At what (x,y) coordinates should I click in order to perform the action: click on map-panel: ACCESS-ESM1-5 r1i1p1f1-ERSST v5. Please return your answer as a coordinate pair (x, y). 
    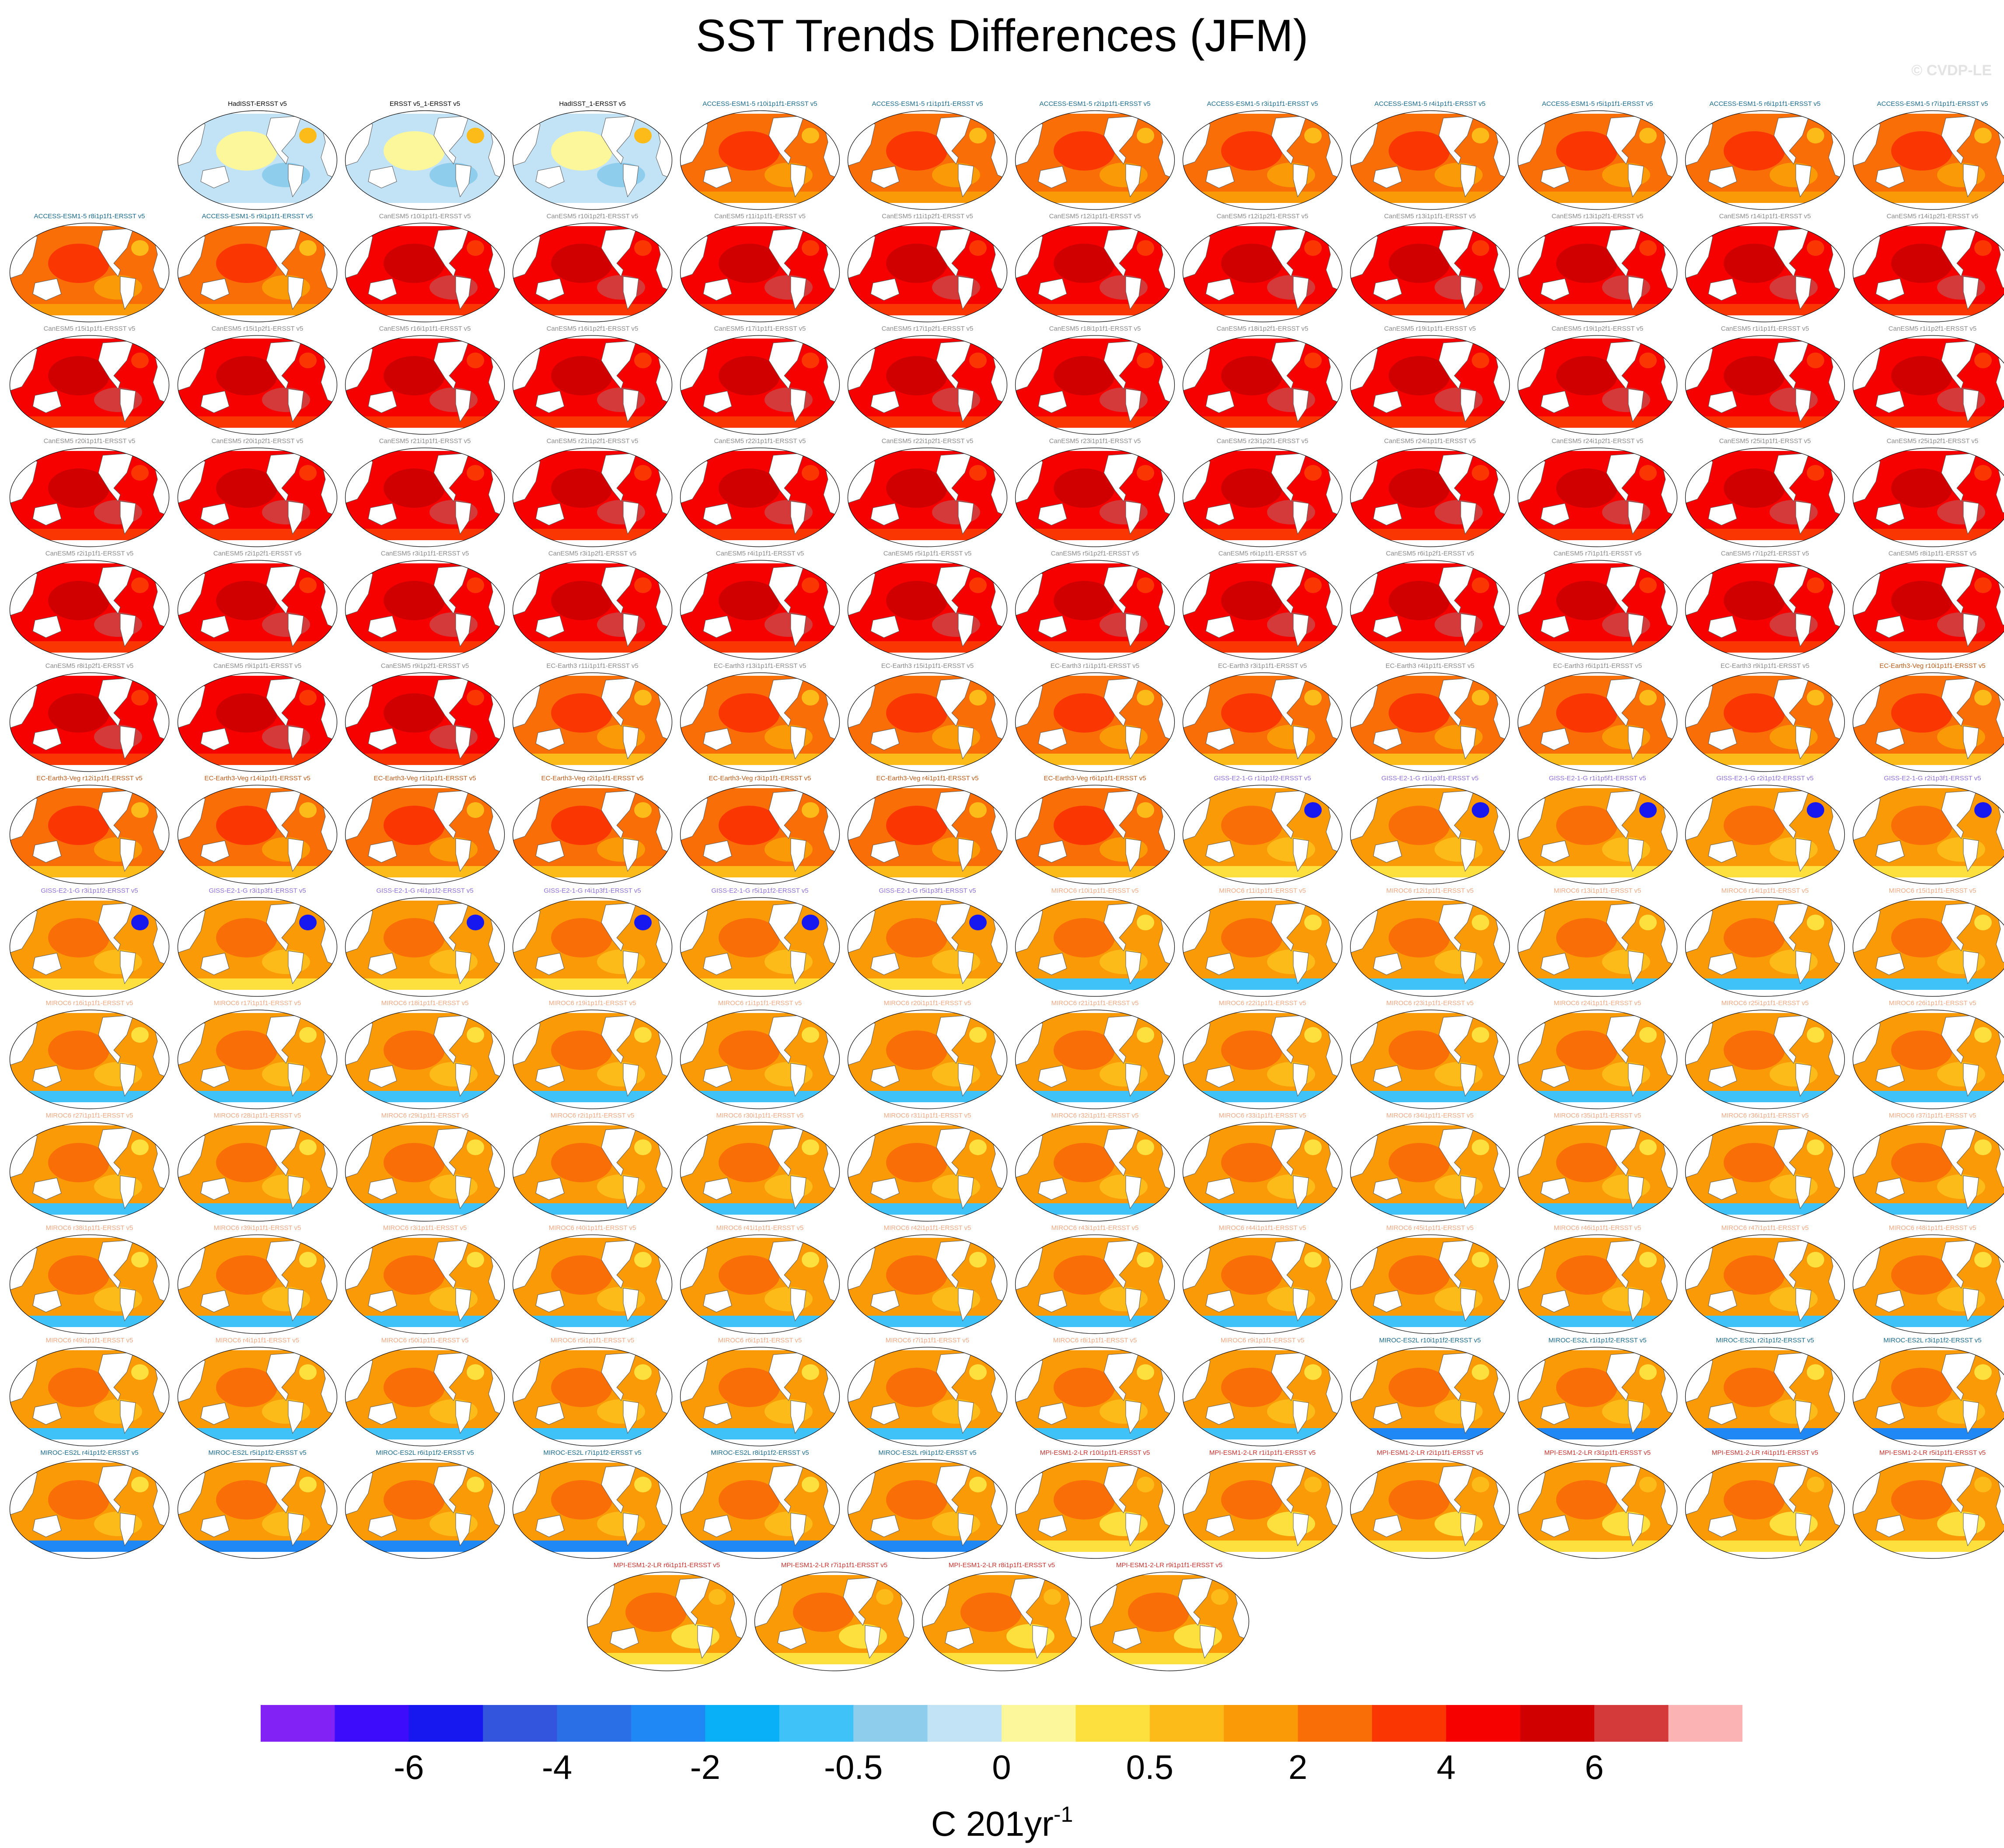
    Looking at the image, I should click on (927, 156).